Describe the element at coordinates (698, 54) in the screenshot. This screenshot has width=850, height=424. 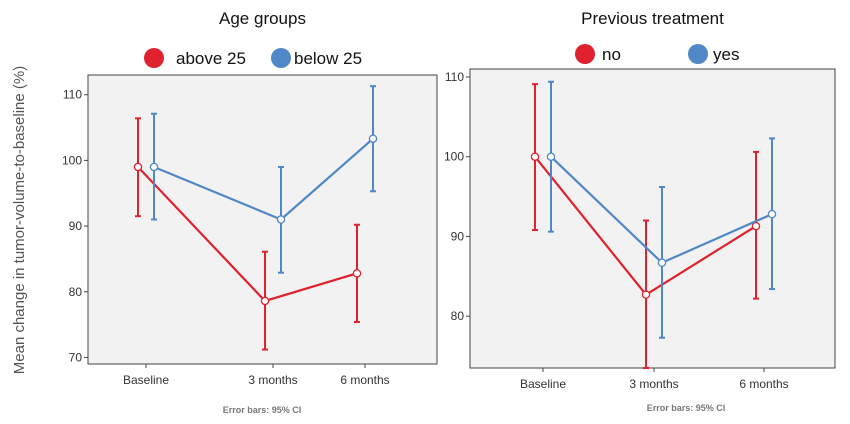
I see `legend-marker-yes` at that location.